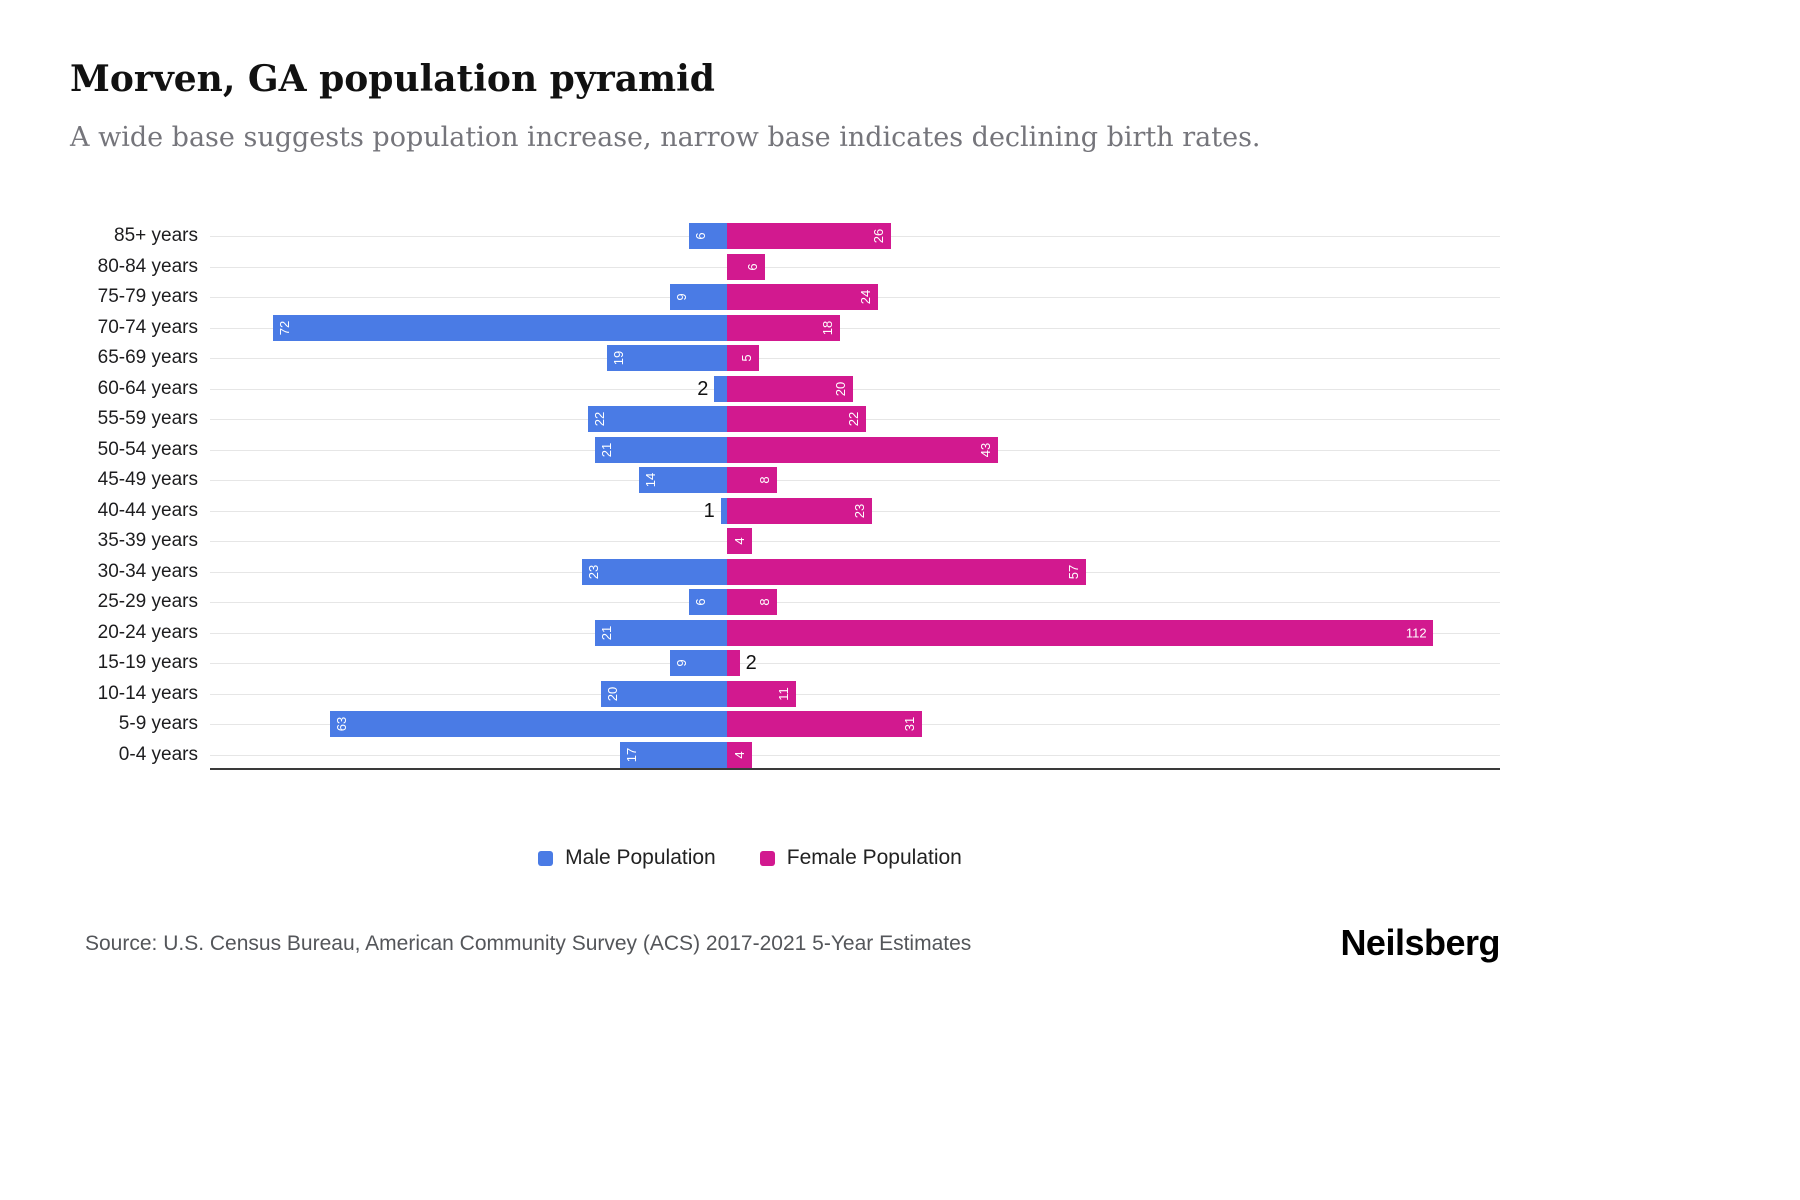 This screenshot has width=1800, height=1200. I want to click on male-bar: 63, so click(528, 724).